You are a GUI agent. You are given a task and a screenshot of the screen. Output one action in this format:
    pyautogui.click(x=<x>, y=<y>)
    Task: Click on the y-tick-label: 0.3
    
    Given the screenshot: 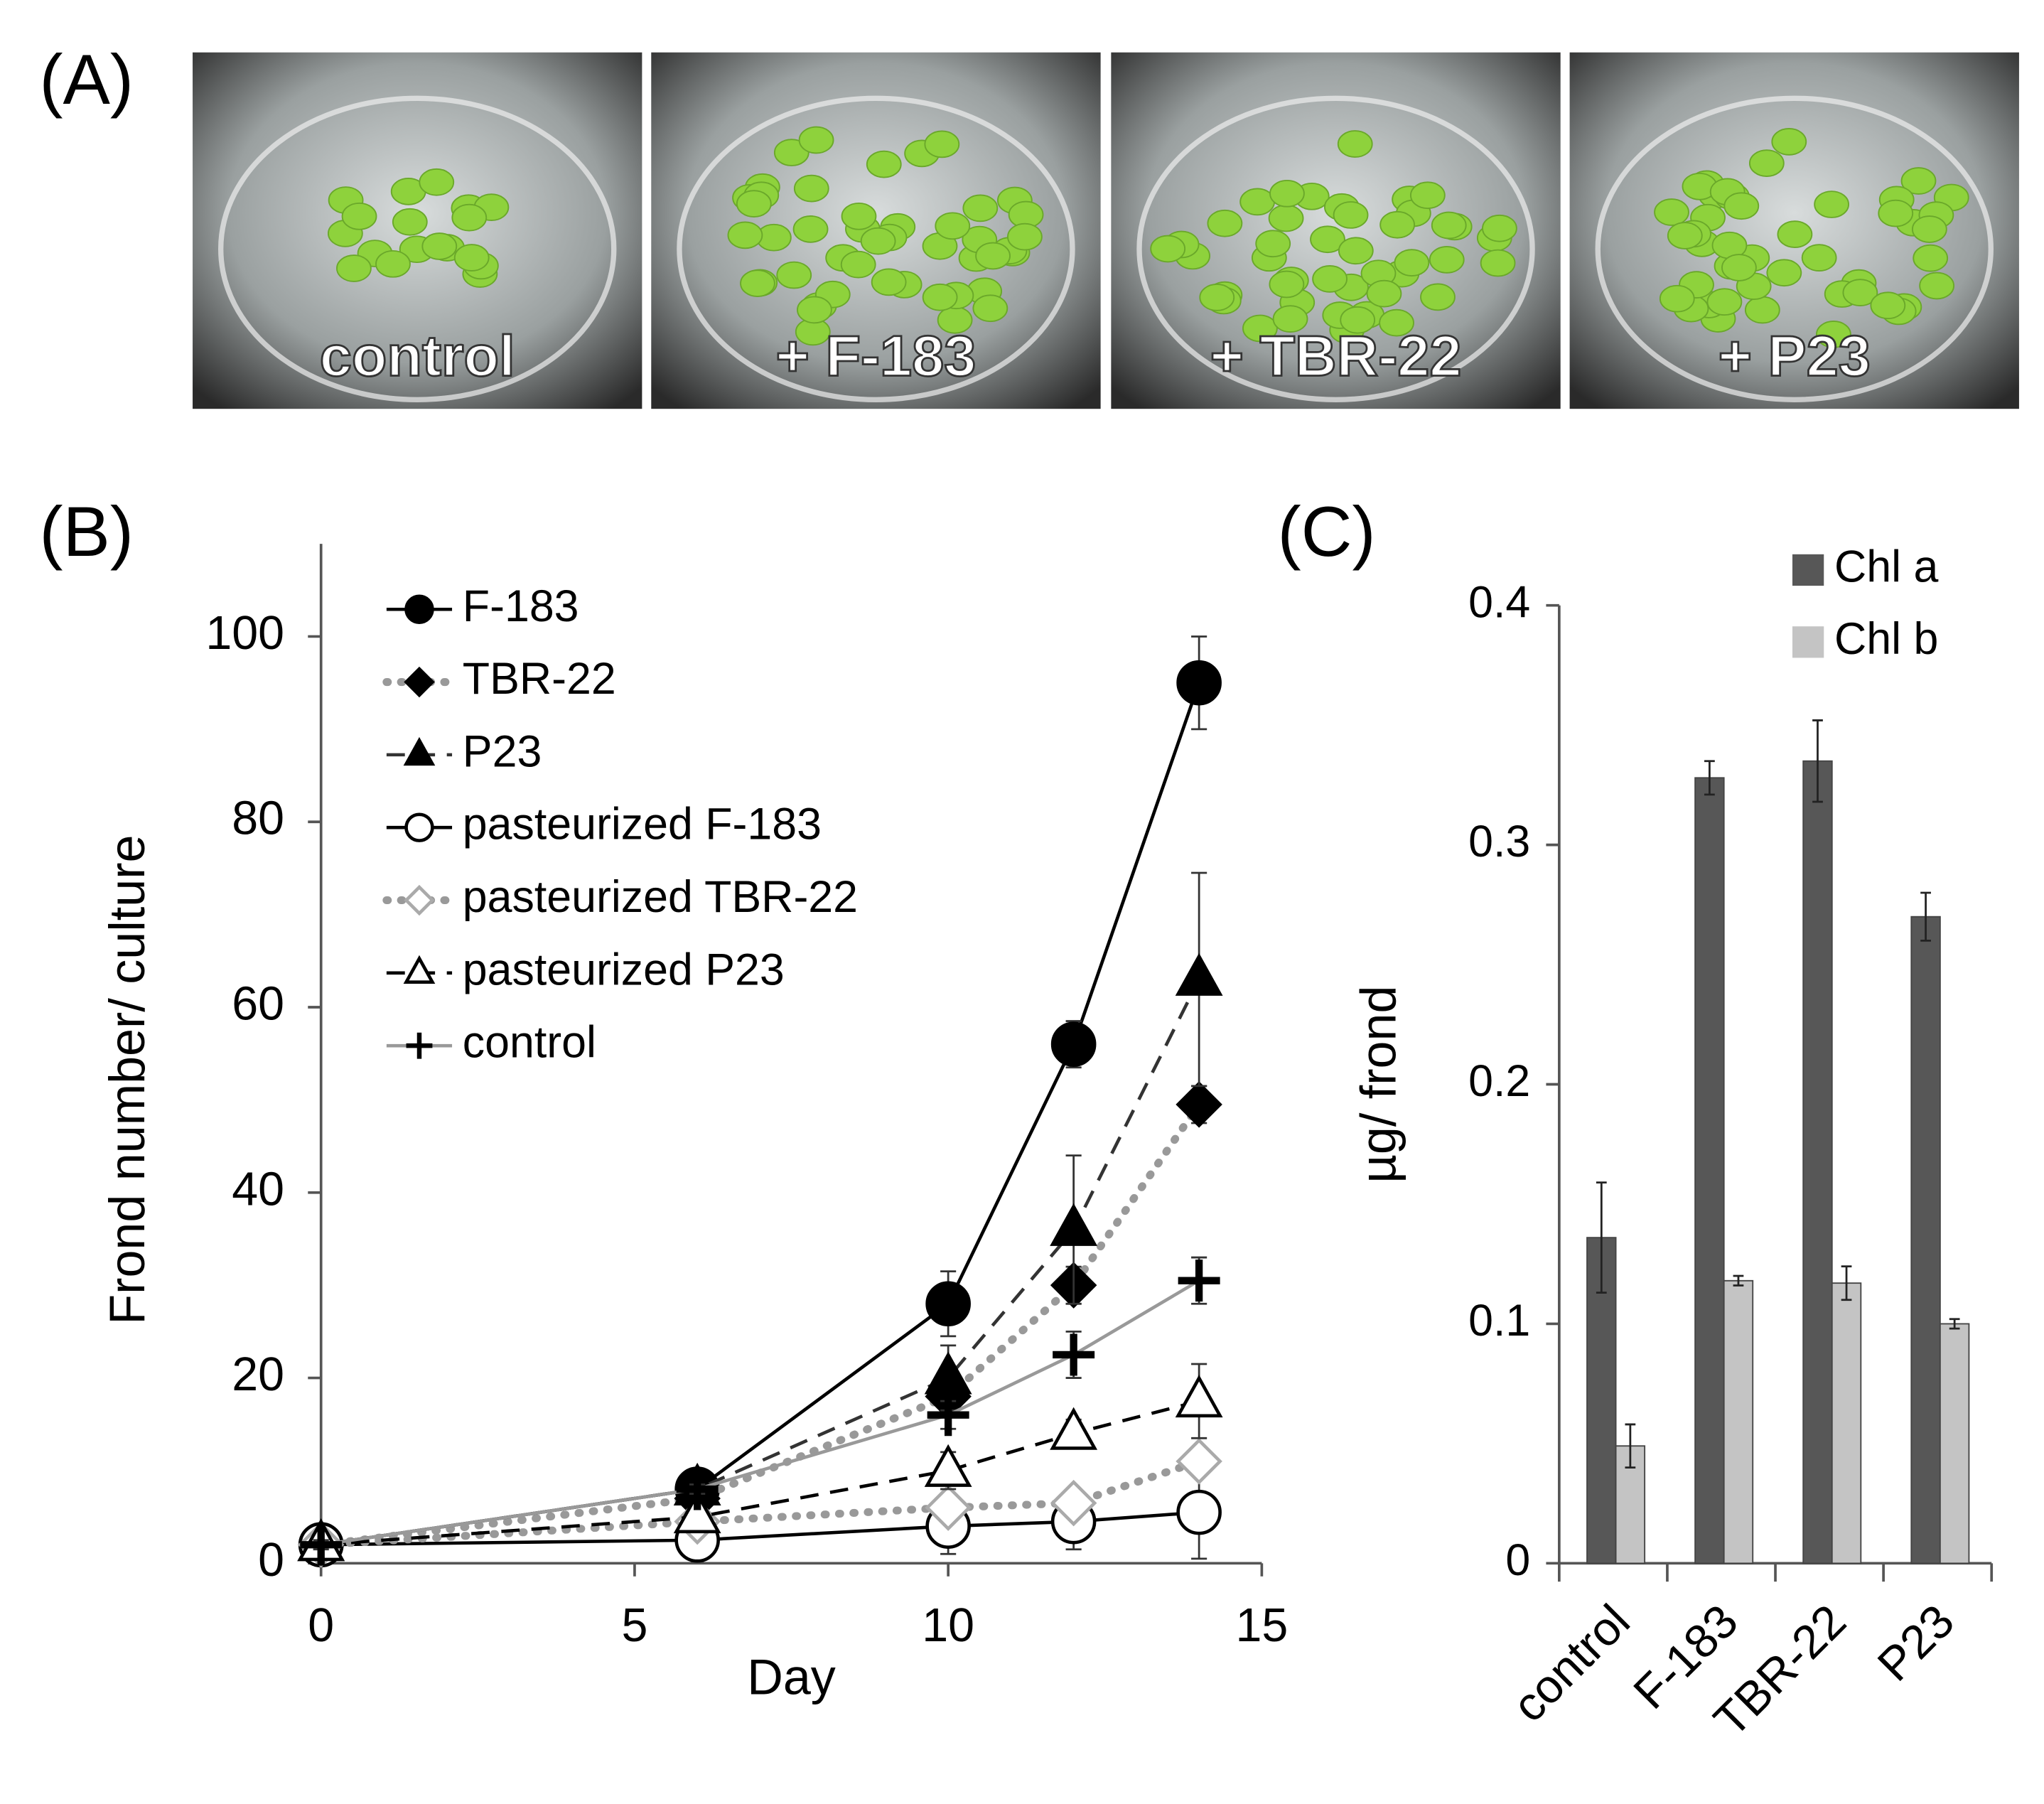 What is the action you would take?
    pyautogui.click(x=1499, y=842)
    